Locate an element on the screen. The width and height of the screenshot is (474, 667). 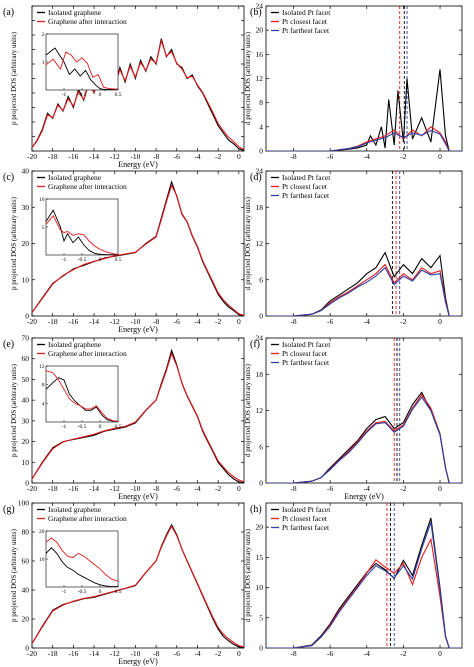
inset-x-tick-label: 0.5 is located at coordinates (118, 260).